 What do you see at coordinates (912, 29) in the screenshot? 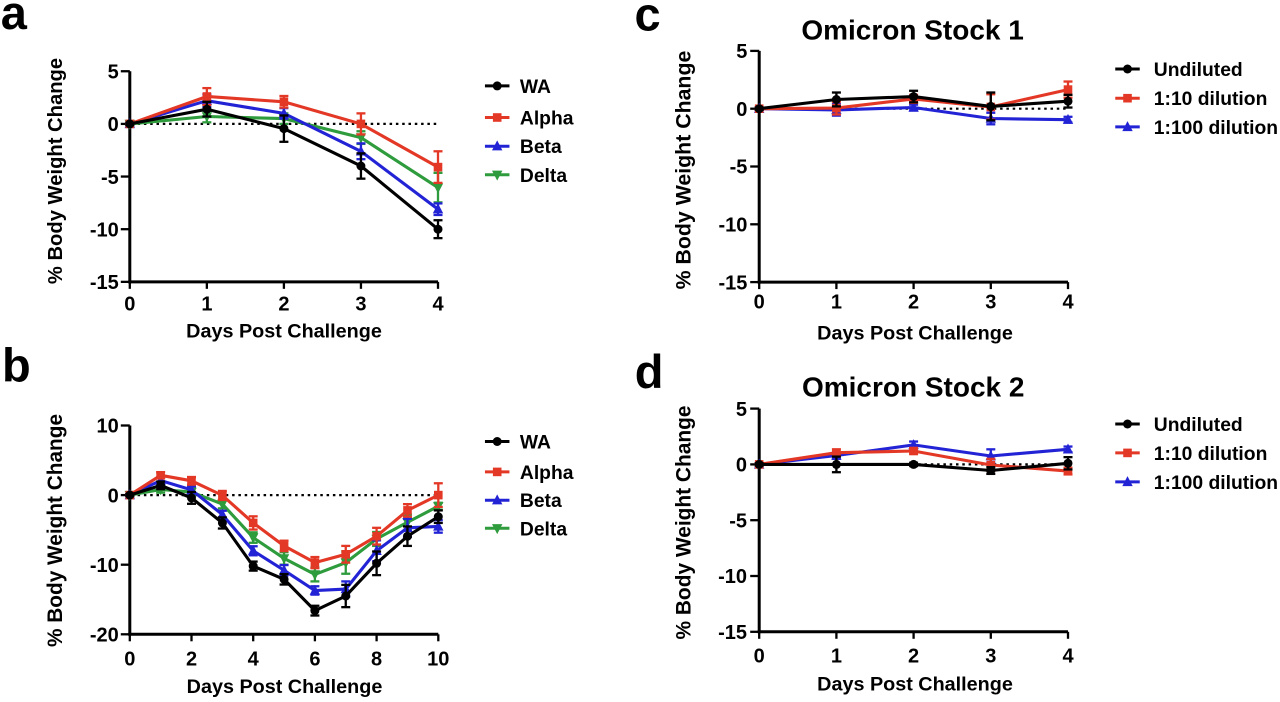
I see `svg-text: Omicron Stock 1` at bounding box center [912, 29].